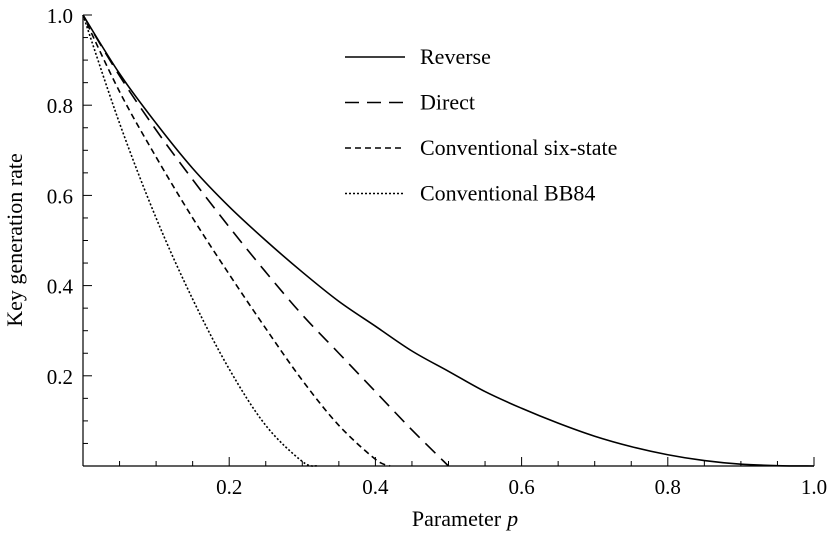  I want to click on x-tick-label: 0.6, so click(521, 487).